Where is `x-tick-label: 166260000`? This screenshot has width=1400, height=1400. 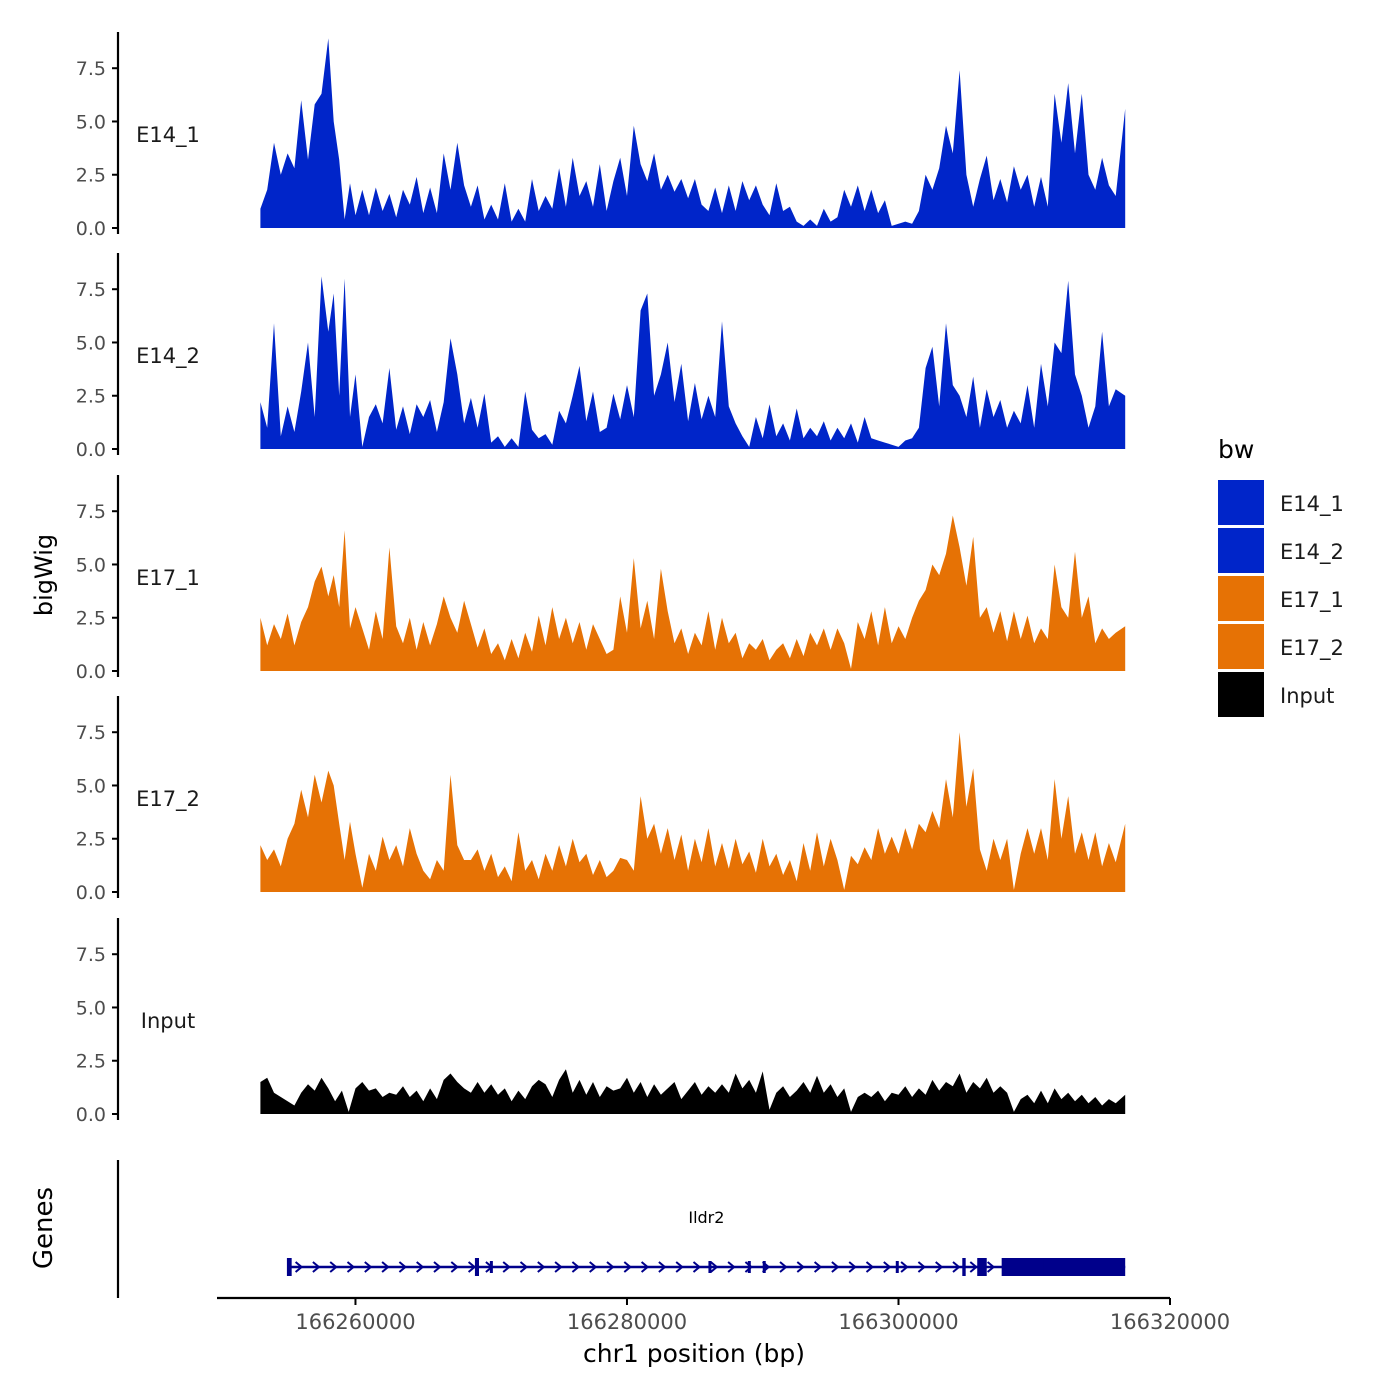 x-tick-label: 166260000 is located at coordinates (355, 1322).